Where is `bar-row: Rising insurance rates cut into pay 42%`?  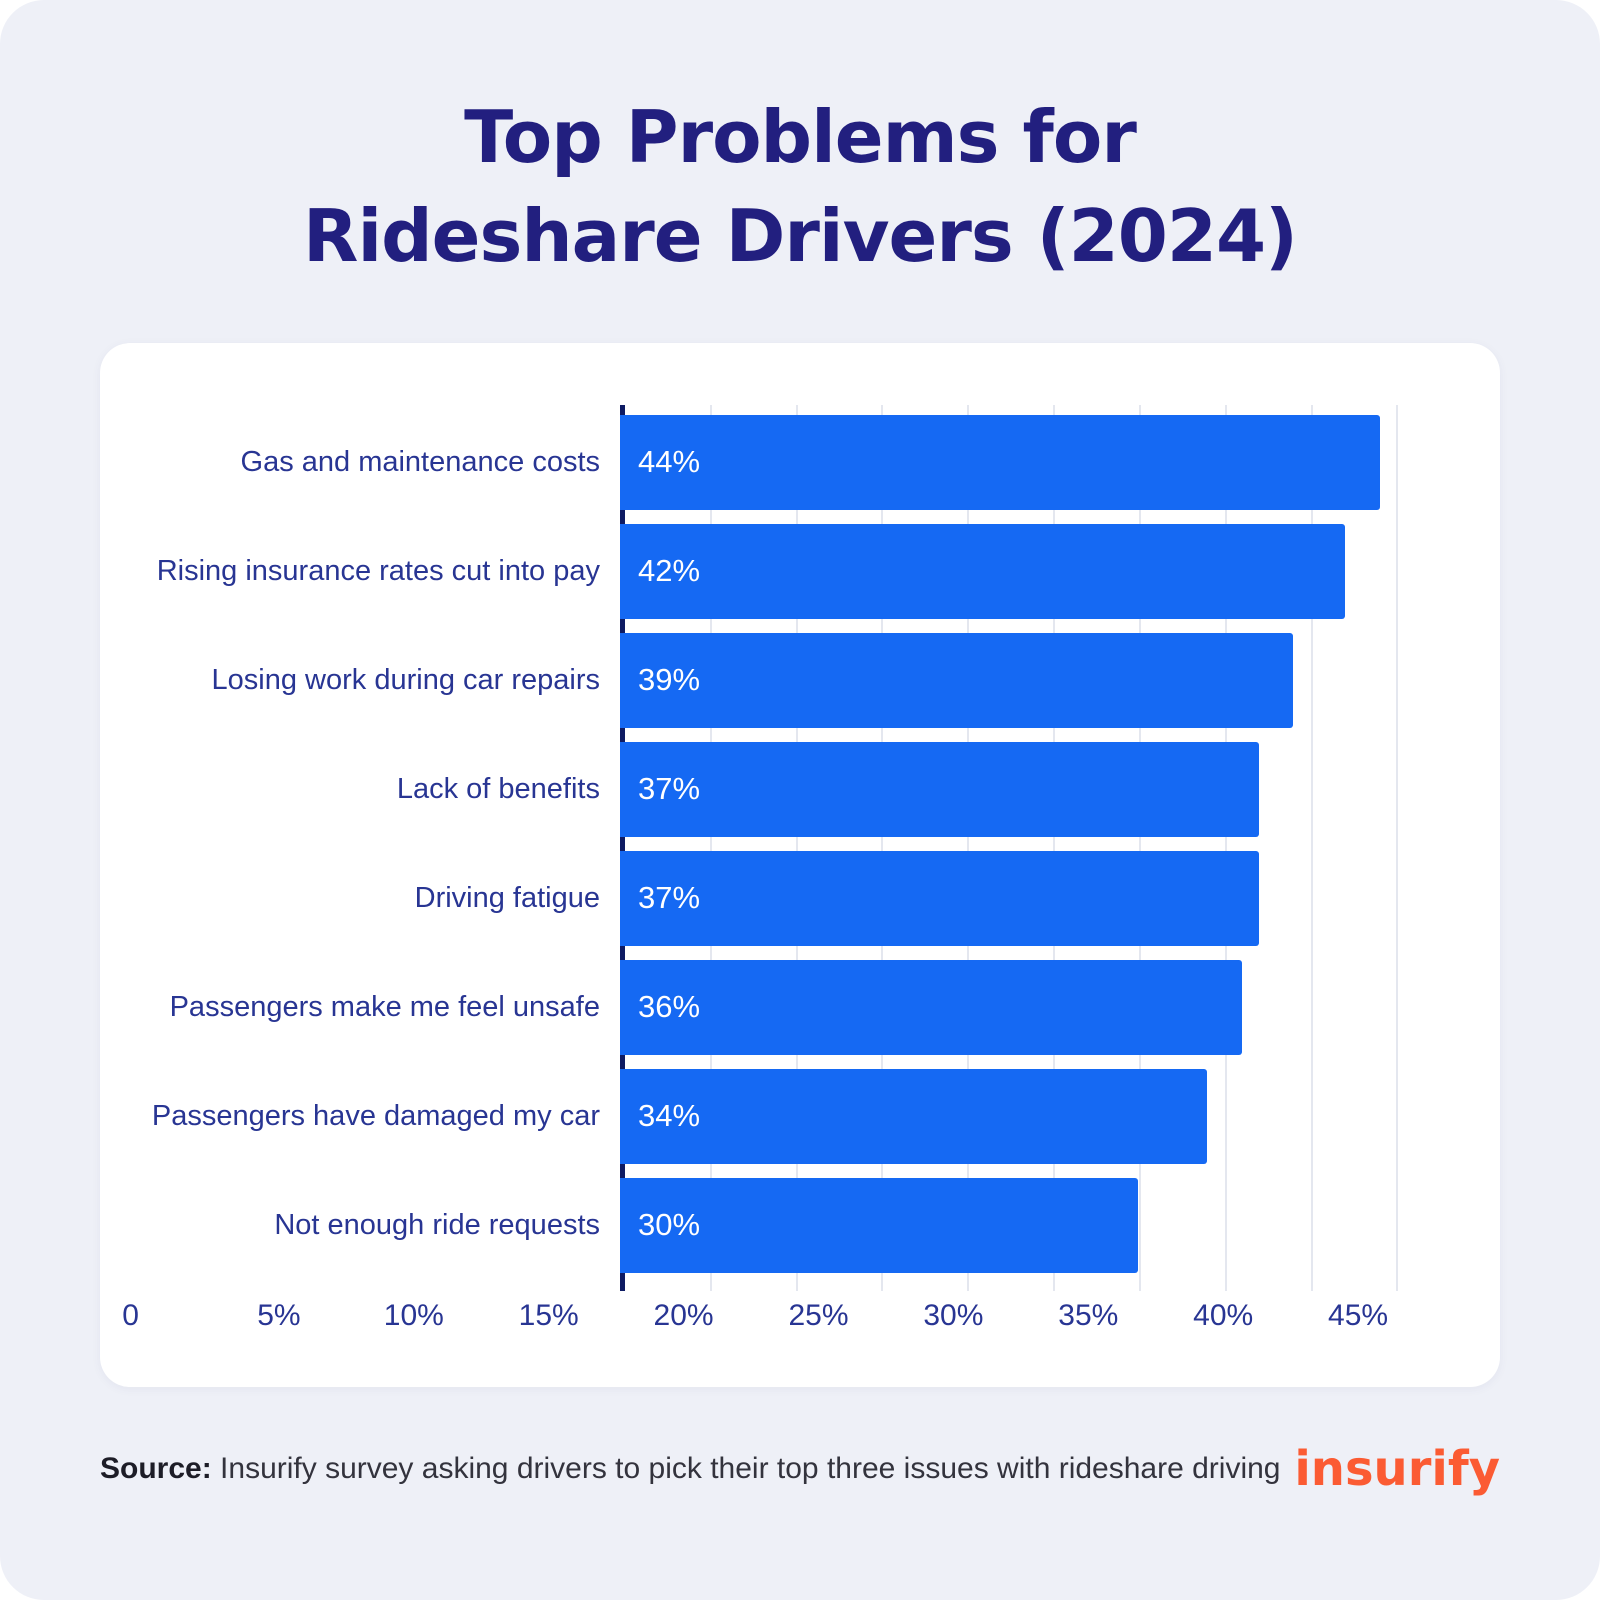
bar-row: Rising insurance rates cut into pay 42% is located at coordinates (805, 571).